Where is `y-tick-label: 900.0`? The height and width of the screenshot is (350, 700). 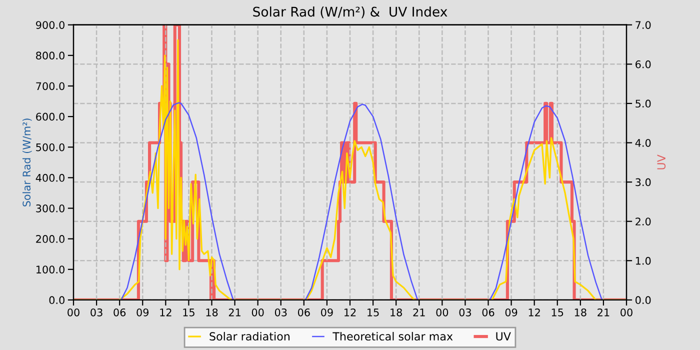 y-tick-label: 900.0 is located at coordinates (50, 25).